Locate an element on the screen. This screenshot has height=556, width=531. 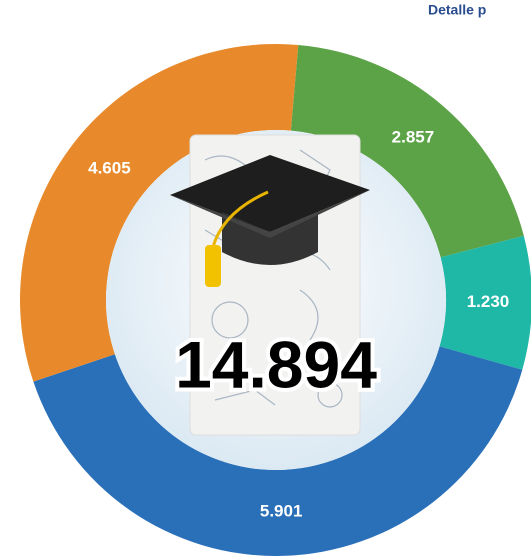
donut-slice is located at coordinates (485, 302).